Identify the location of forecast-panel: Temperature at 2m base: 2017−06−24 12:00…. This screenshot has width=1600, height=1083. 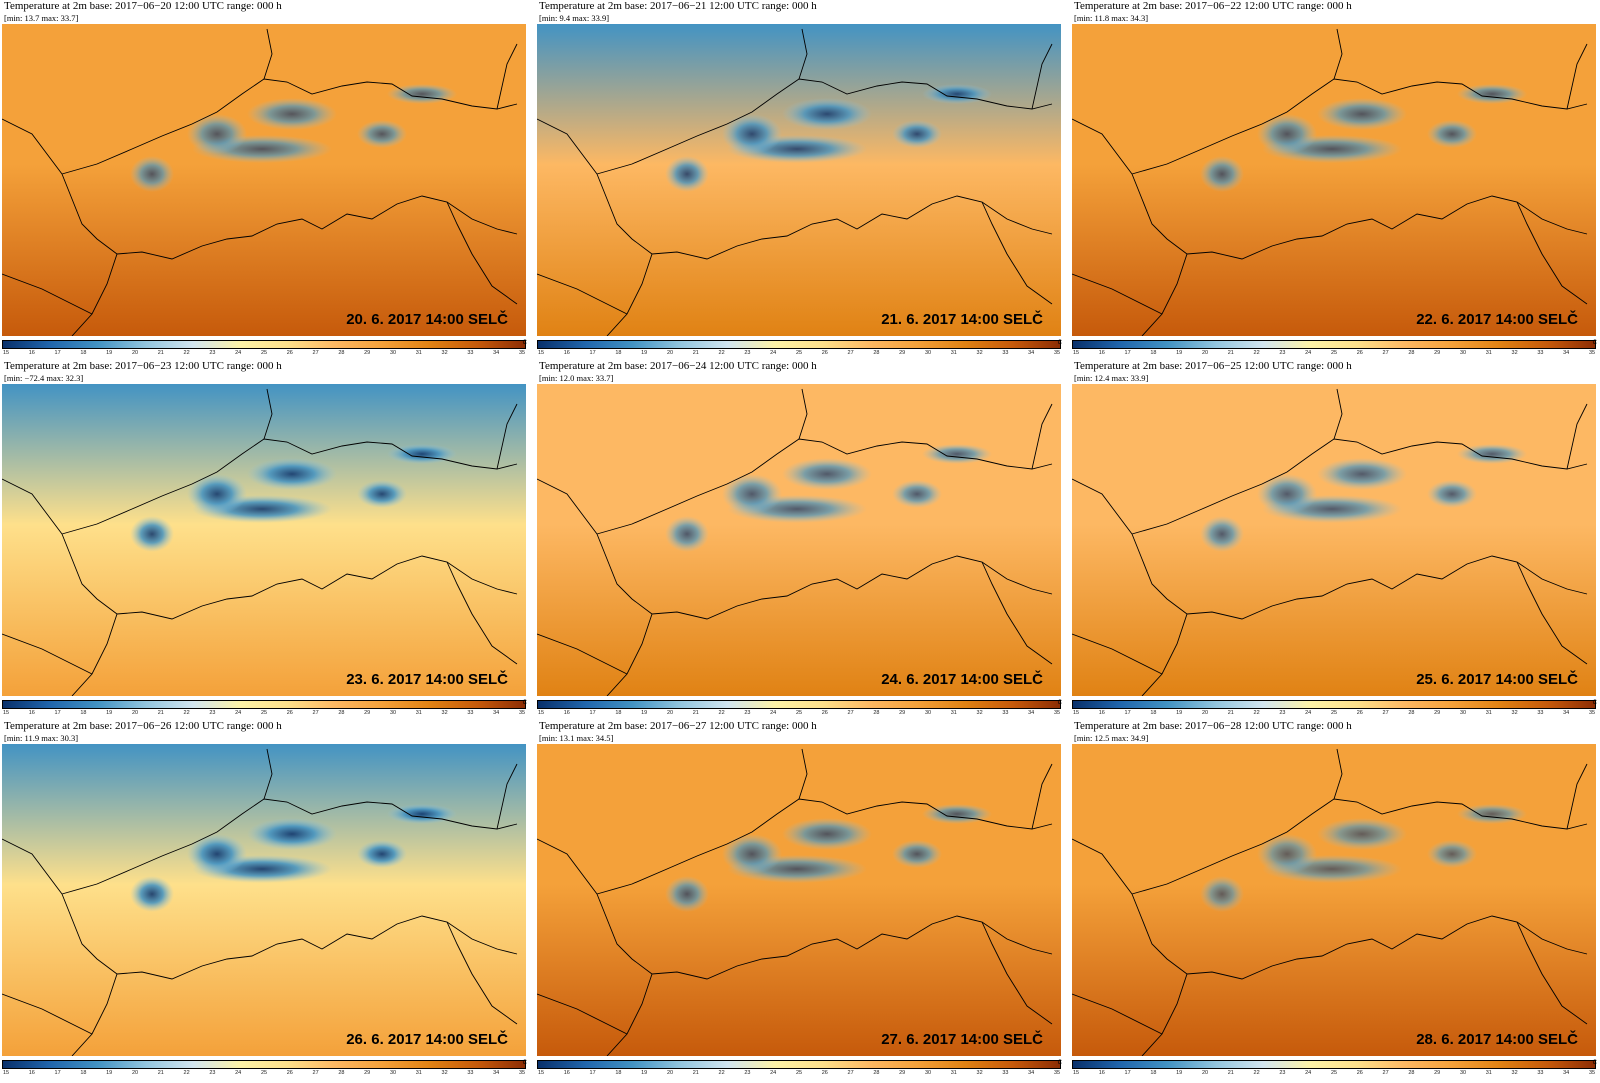
(798, 539).